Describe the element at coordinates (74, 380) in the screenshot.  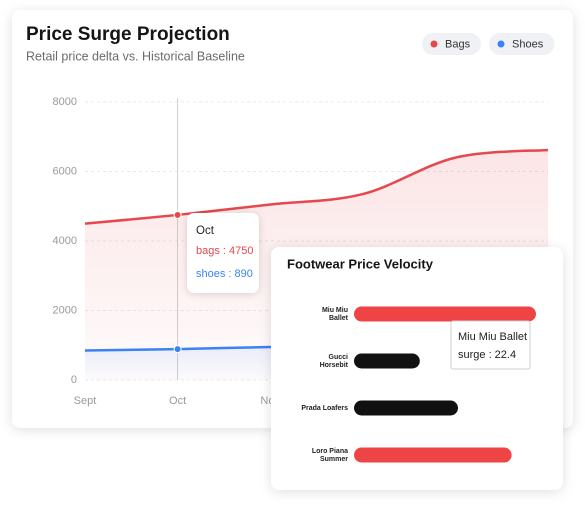
I see `y-tick-label: 0` at that location.